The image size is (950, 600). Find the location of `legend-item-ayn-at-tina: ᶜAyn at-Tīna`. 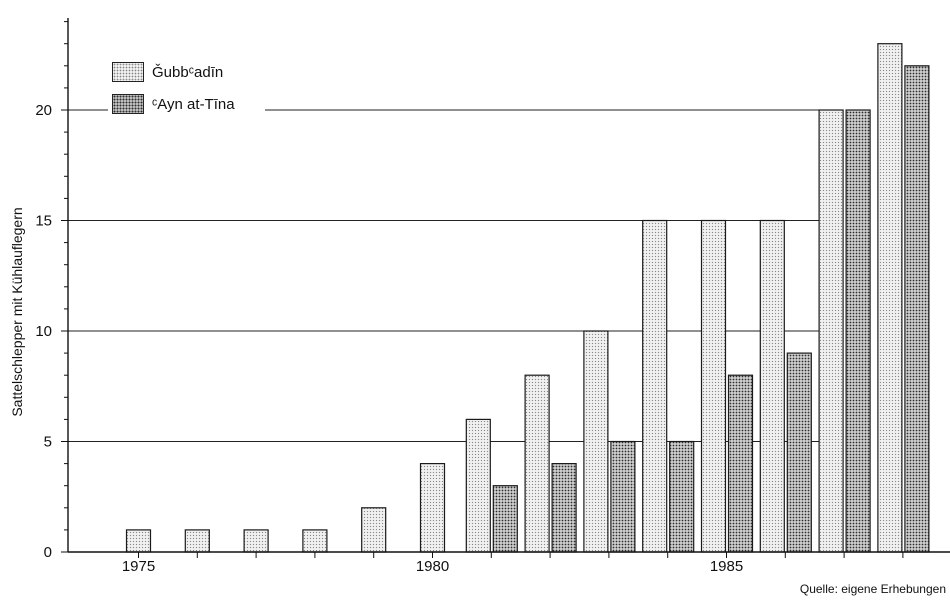

legend-item-ayn-at-tina: ᶜAyn at-Tīna is located at coordinates (173, 104).